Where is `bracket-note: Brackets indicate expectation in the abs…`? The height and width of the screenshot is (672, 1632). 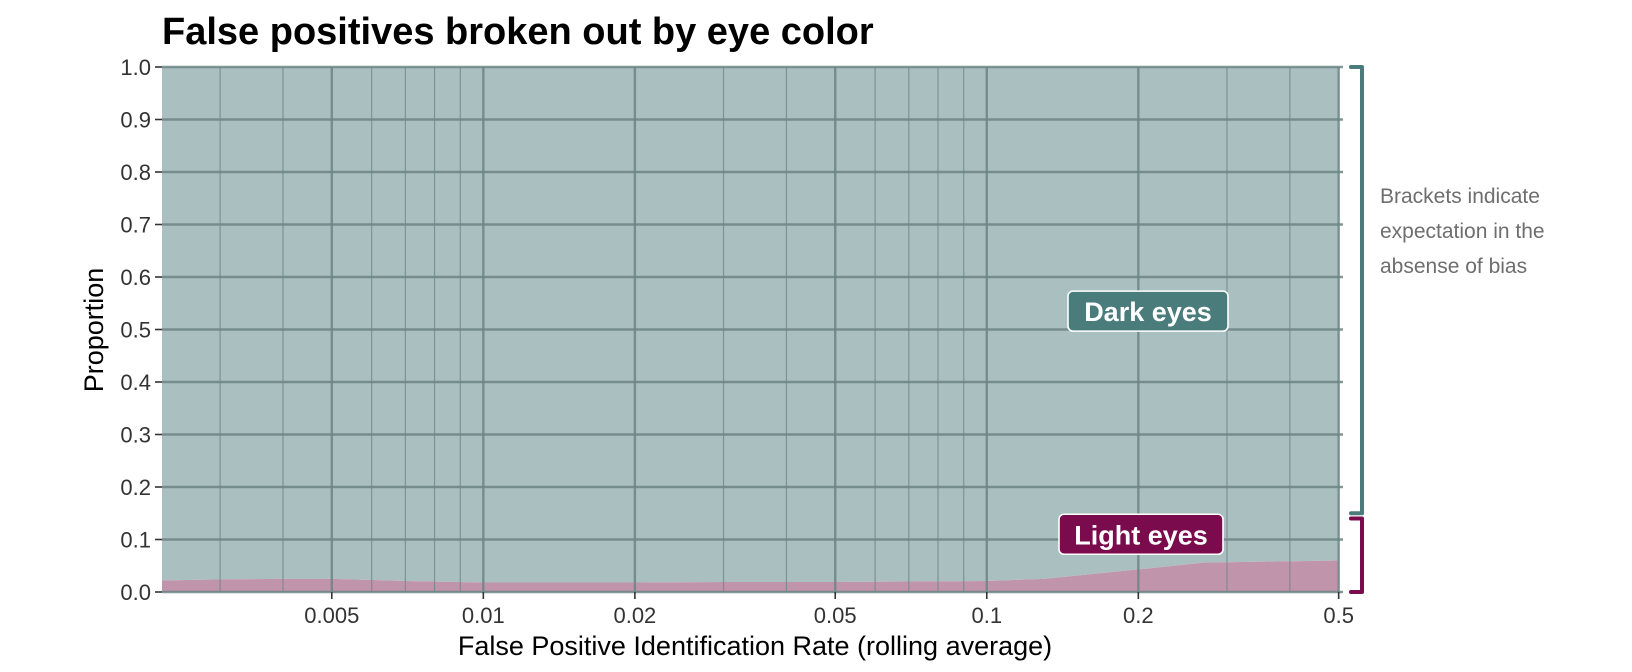 bracket-note: Brackets indicate expectation in the abs… is located at coordinates (1465, 231).